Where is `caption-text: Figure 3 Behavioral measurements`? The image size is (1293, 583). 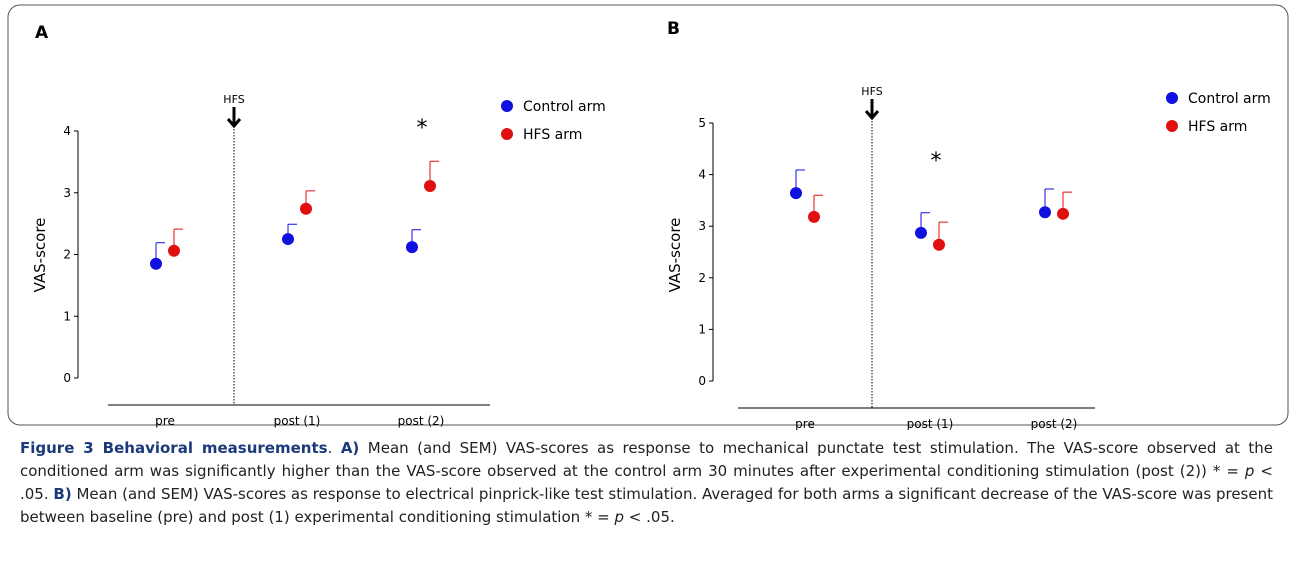
caption-text: Figure 3 Behavioral measurements is located at coordinates (174, 448).